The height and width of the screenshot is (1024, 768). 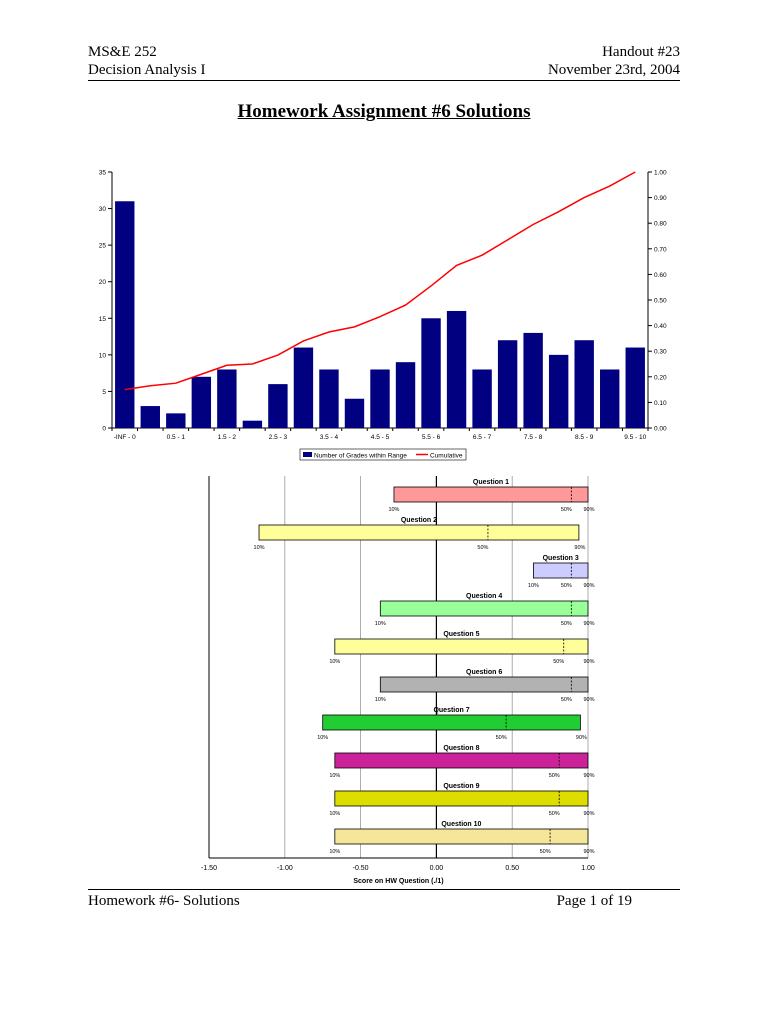 What do you see at coordinates (484, 672) in the screenshot?
I see `question-label: Question 6` at bounding box center [484, 672].